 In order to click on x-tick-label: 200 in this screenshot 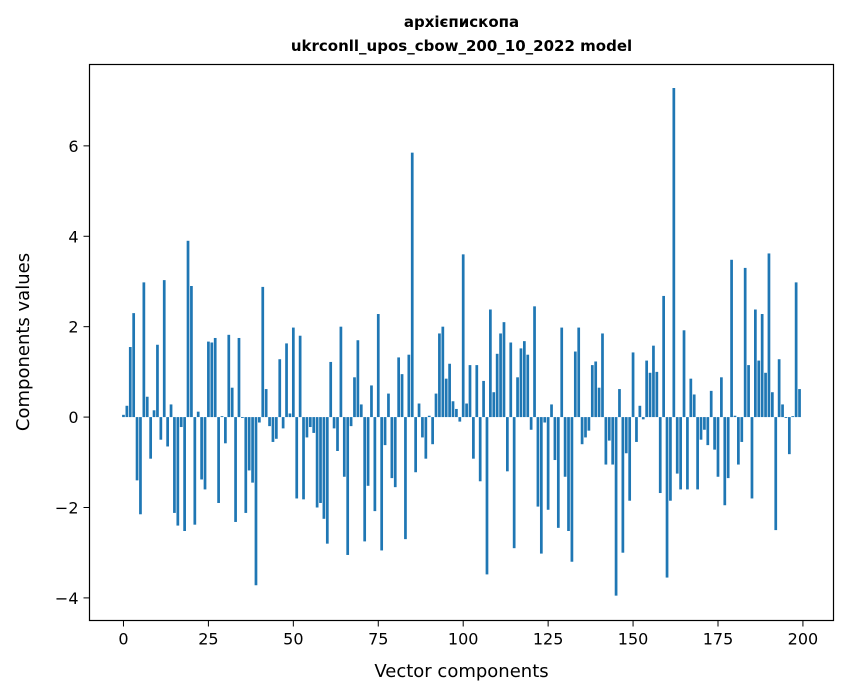, I will do `click(803, 639)`.